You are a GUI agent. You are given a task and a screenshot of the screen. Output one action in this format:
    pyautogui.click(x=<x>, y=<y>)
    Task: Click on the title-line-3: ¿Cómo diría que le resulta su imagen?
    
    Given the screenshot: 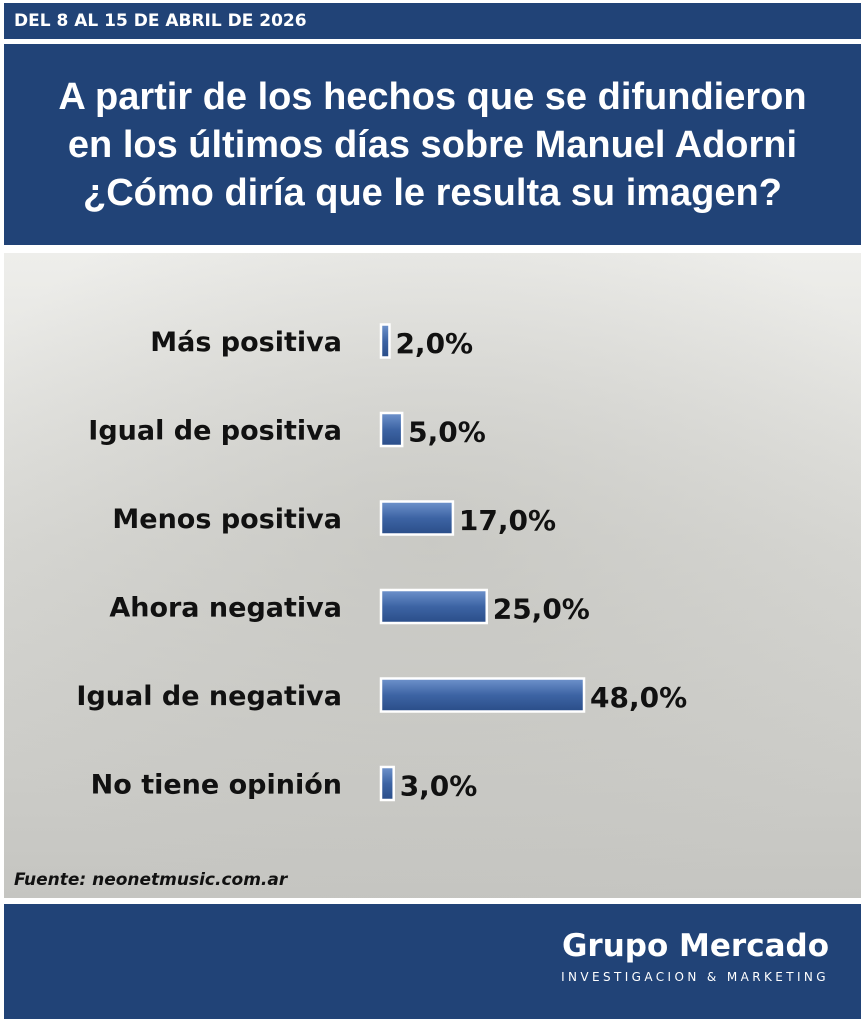 What is the action you would take?
    pyautogui.click(x=432, y=192)
    